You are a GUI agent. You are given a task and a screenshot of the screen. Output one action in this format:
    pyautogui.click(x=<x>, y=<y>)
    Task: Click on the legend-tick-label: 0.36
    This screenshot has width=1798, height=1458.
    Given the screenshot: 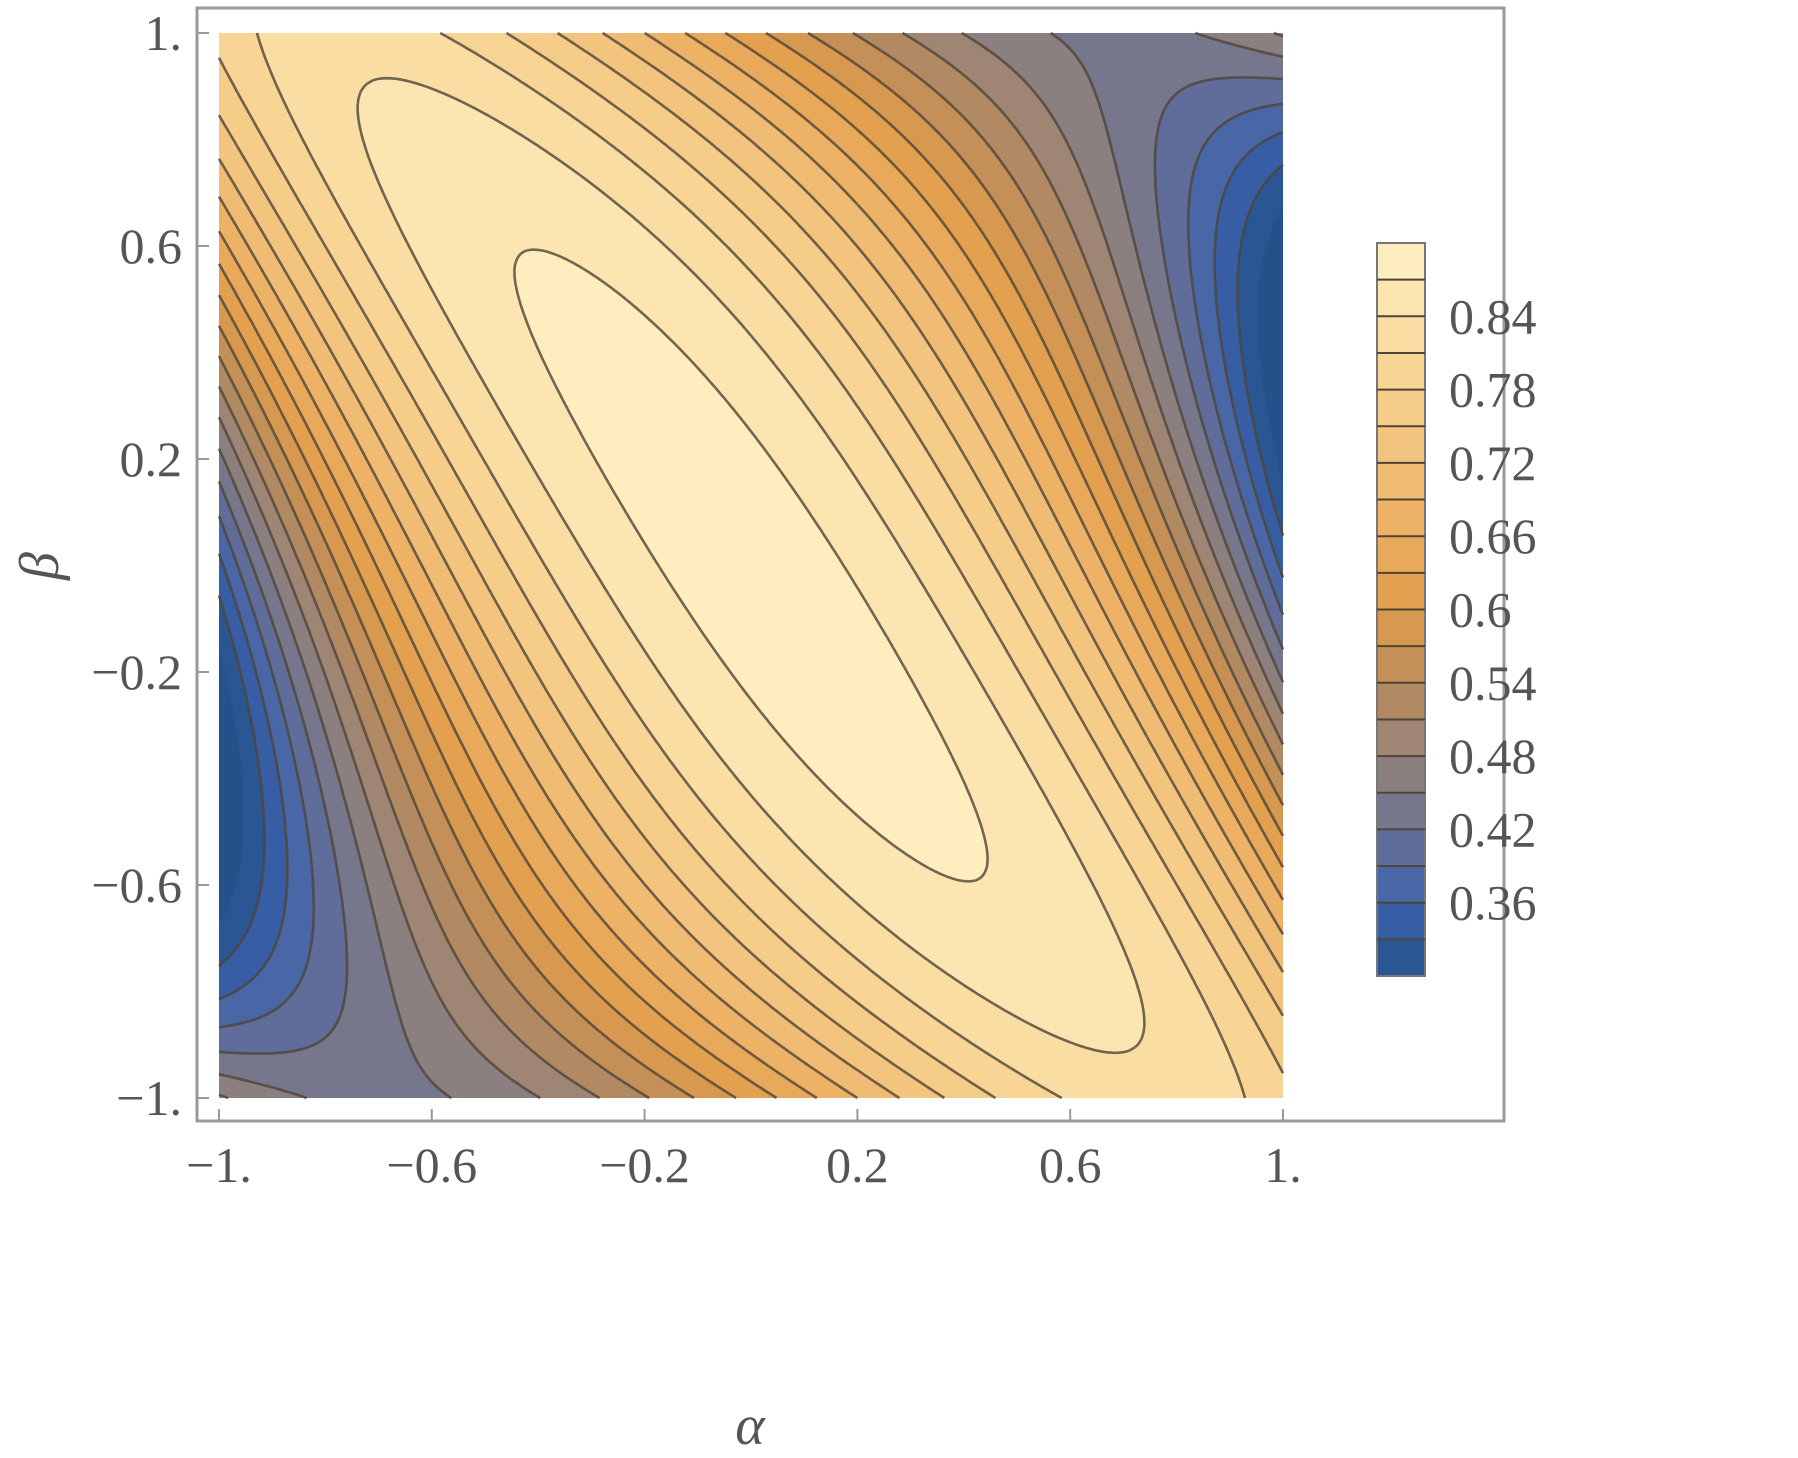 What is the action you would take?
    pyautogui.click(x=1493, y=903)
    